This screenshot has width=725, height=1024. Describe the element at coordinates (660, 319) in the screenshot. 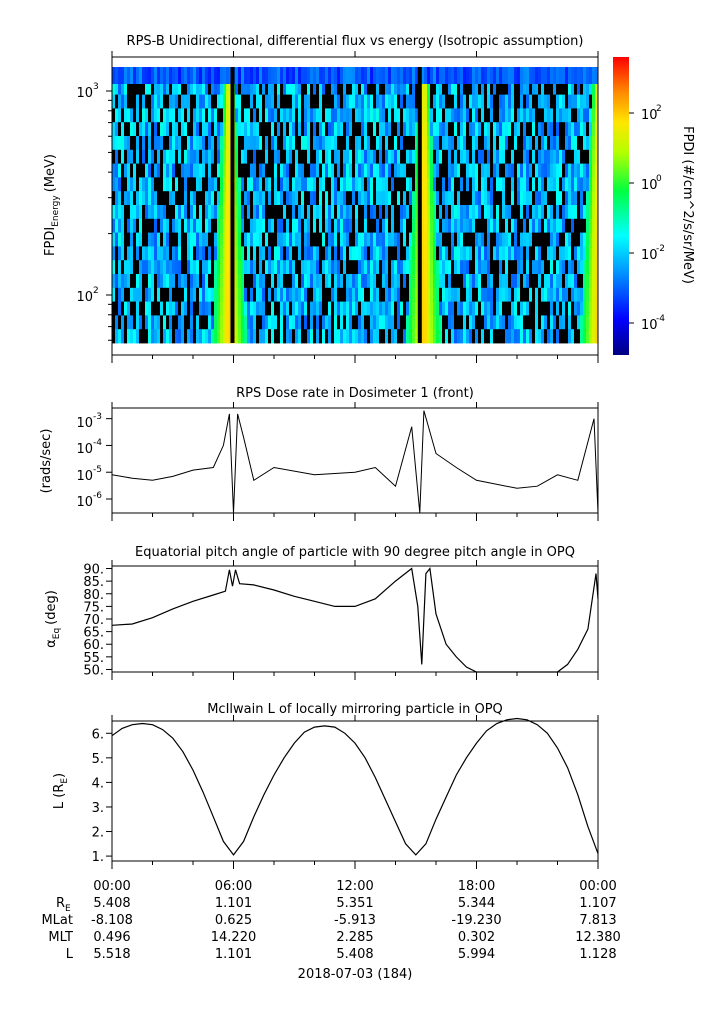

I see `colorbar-tick-exp: -4` at that location.